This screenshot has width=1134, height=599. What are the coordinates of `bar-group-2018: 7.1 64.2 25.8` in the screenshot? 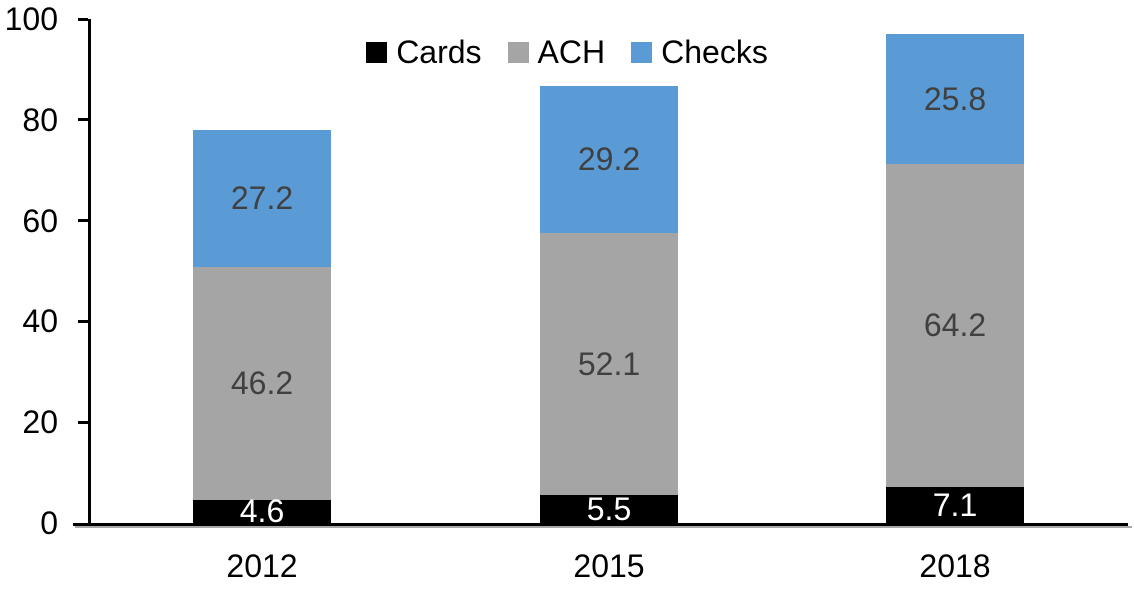 It's located at (955, 278).